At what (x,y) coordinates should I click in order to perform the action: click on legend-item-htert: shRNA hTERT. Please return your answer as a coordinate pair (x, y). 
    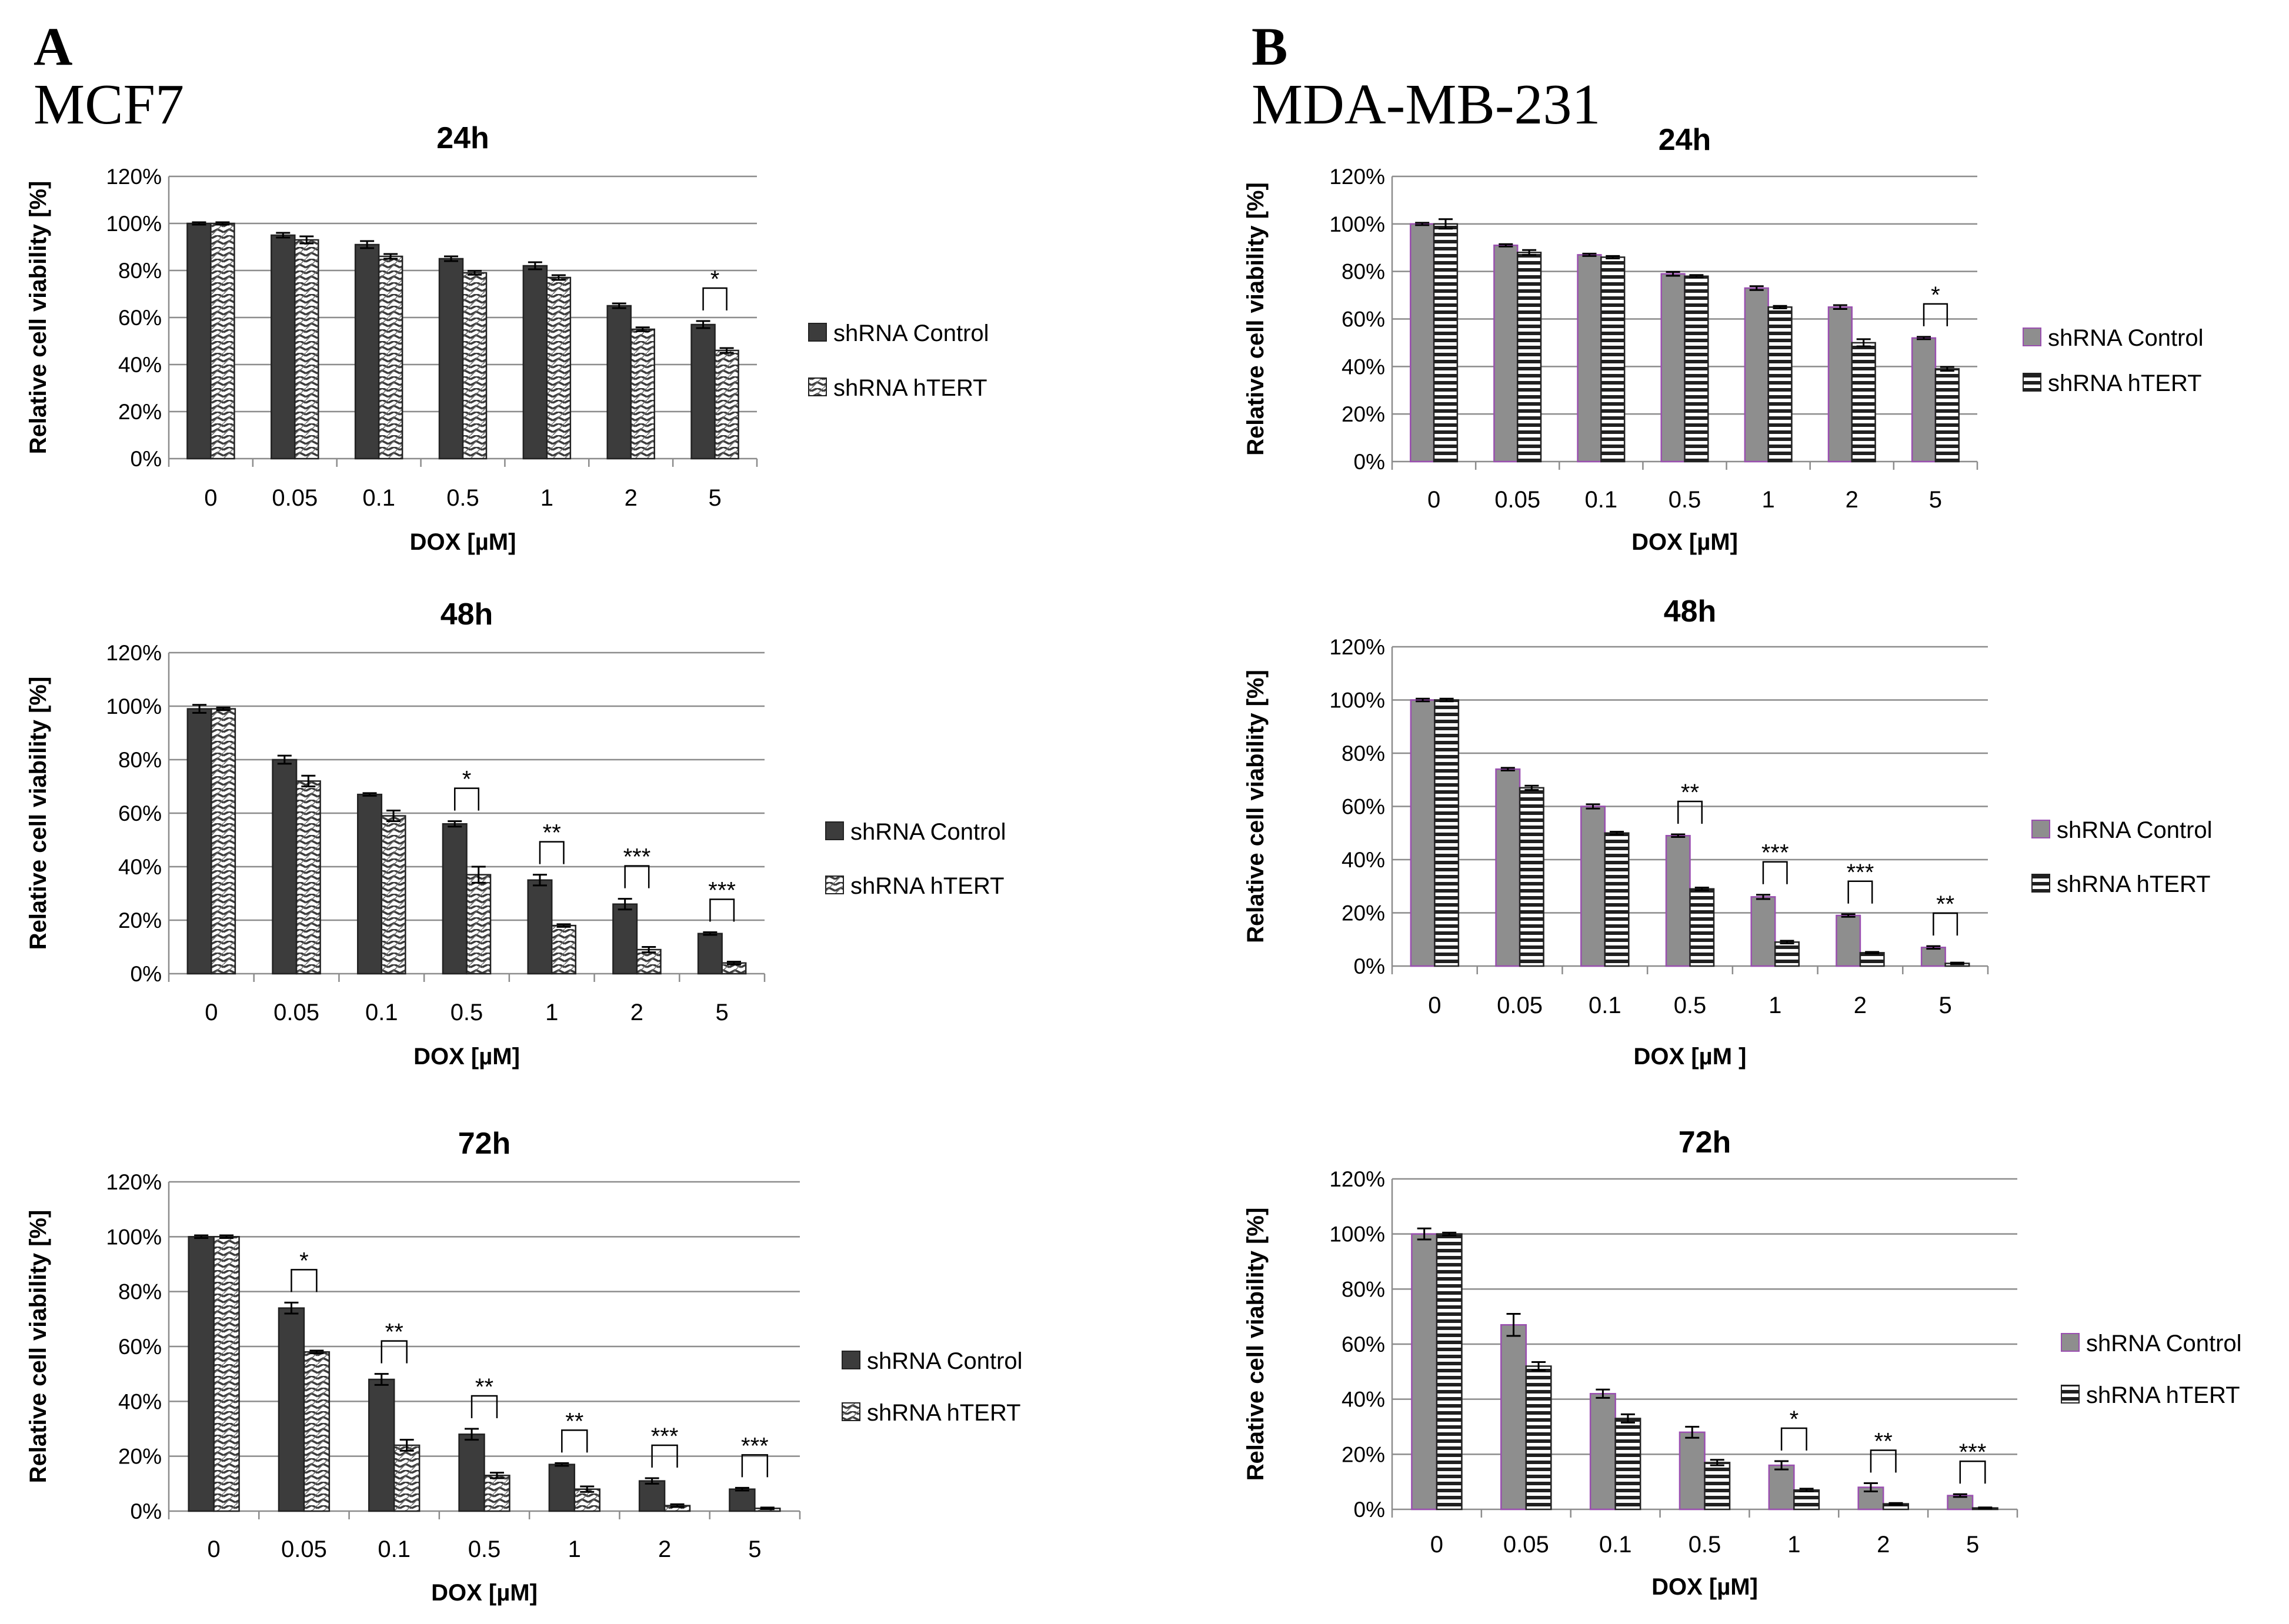
    Looking at the image, I should click on (931, 1413).